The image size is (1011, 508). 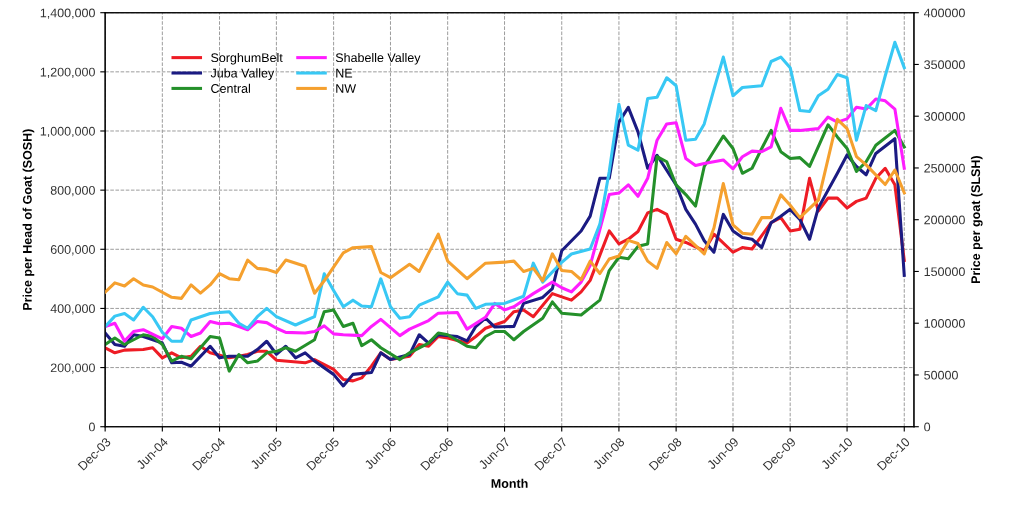 What do you see at coordinates (72, 309) in the screenshot?
I see `y-tick-label: 400,000` at bounding box center [72, 309].